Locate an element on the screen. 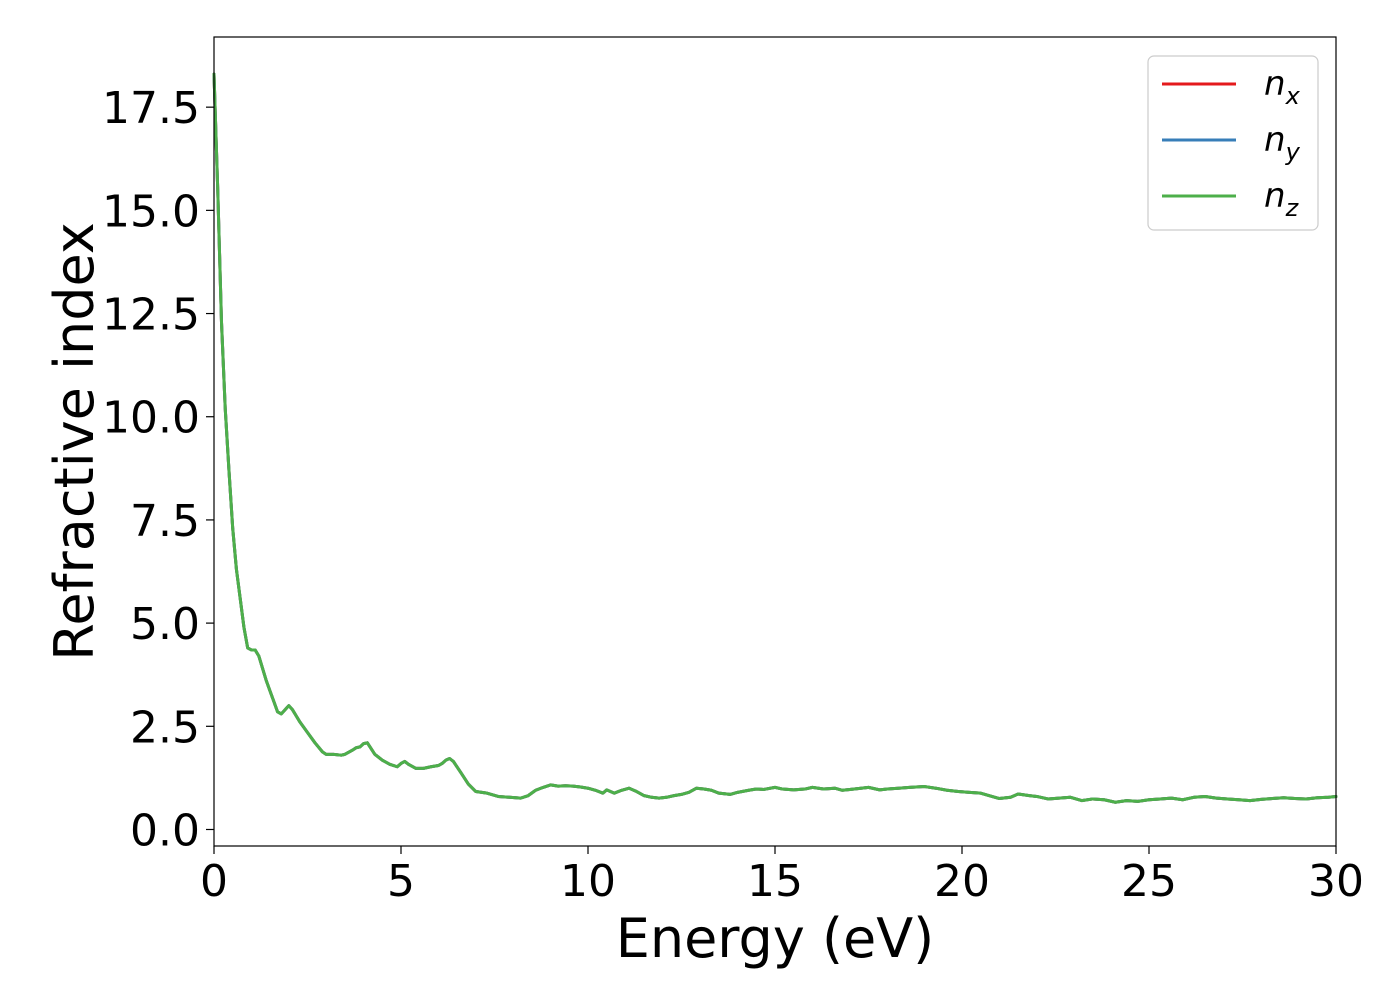 Image resolution: width=1400 pixels, height=1004 pixels. y-axis-ticks: 0.0 2.5 5.0 7.5 10.0 12.5 15.0 17.5 is located at coordinates (158, 469).